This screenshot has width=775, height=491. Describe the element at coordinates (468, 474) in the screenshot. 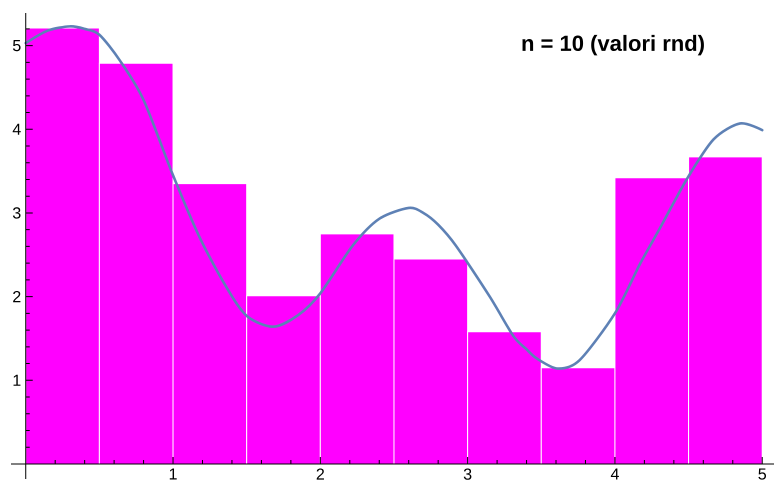

I see `x-tick-label: 3` at that location.